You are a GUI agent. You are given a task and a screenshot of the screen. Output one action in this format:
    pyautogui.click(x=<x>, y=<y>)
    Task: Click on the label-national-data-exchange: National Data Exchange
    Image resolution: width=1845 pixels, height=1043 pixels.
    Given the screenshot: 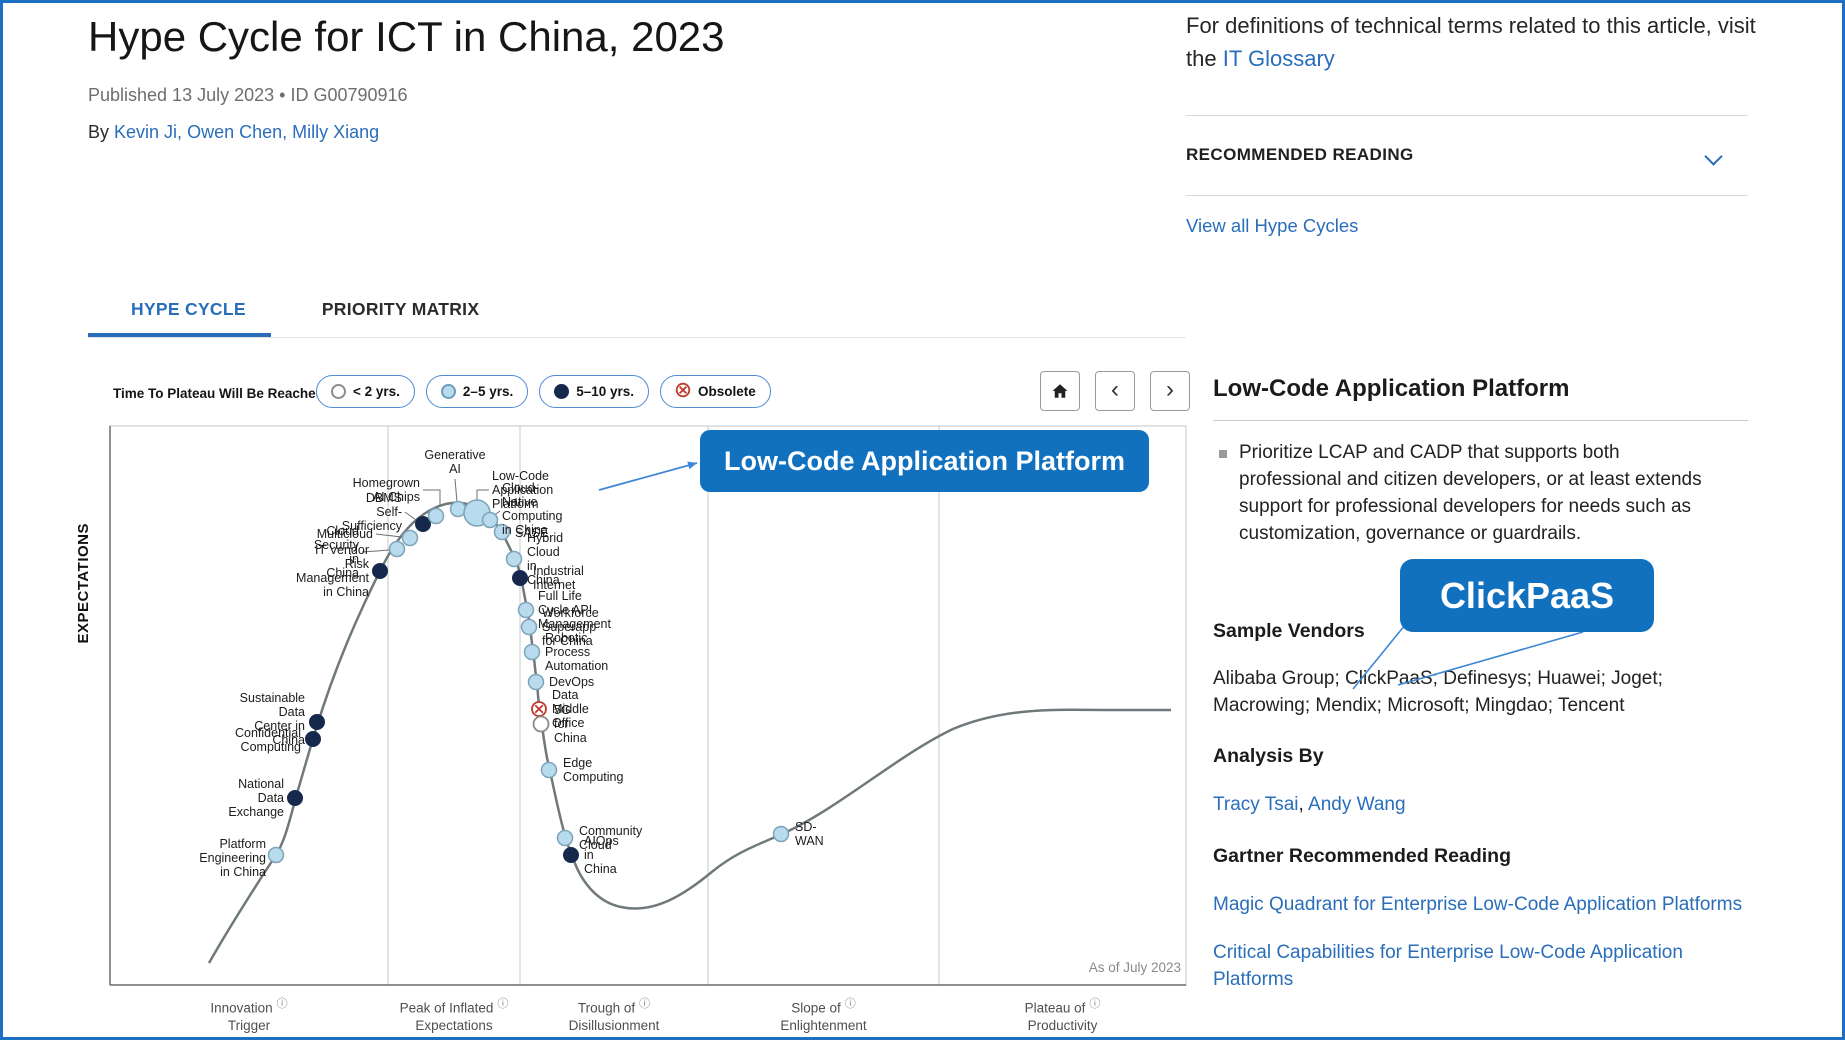 What is the action you would take?
    pyautogui.click(x=256, y=798)
    